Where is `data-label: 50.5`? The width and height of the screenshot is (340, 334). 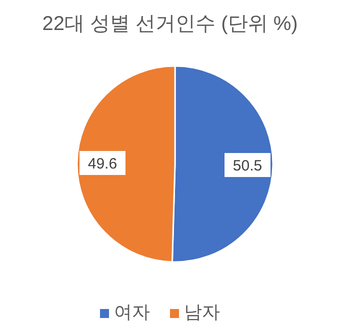 data-label: 50.5 is located at coordinates (247, 166).